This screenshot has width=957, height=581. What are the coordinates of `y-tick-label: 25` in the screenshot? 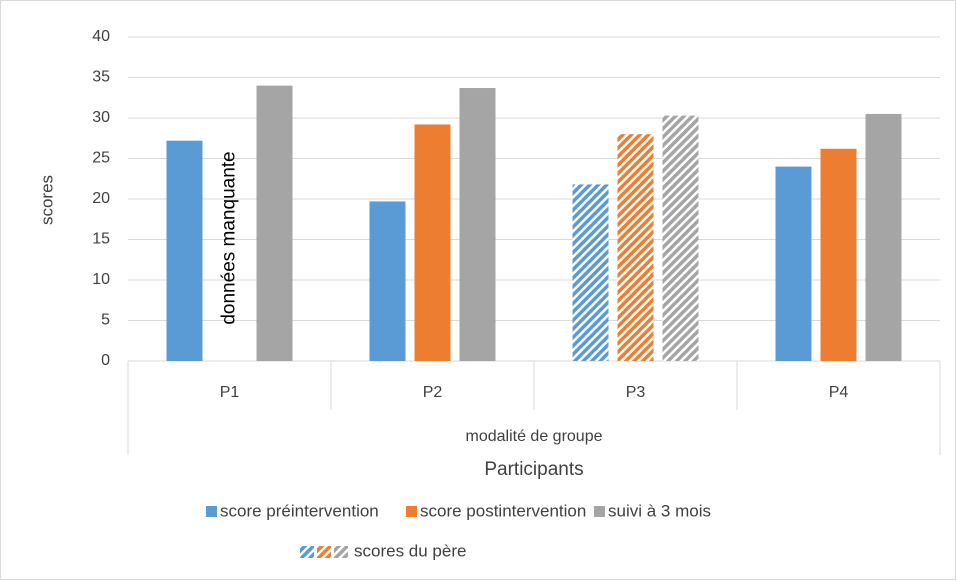 It's located at (101, 158).